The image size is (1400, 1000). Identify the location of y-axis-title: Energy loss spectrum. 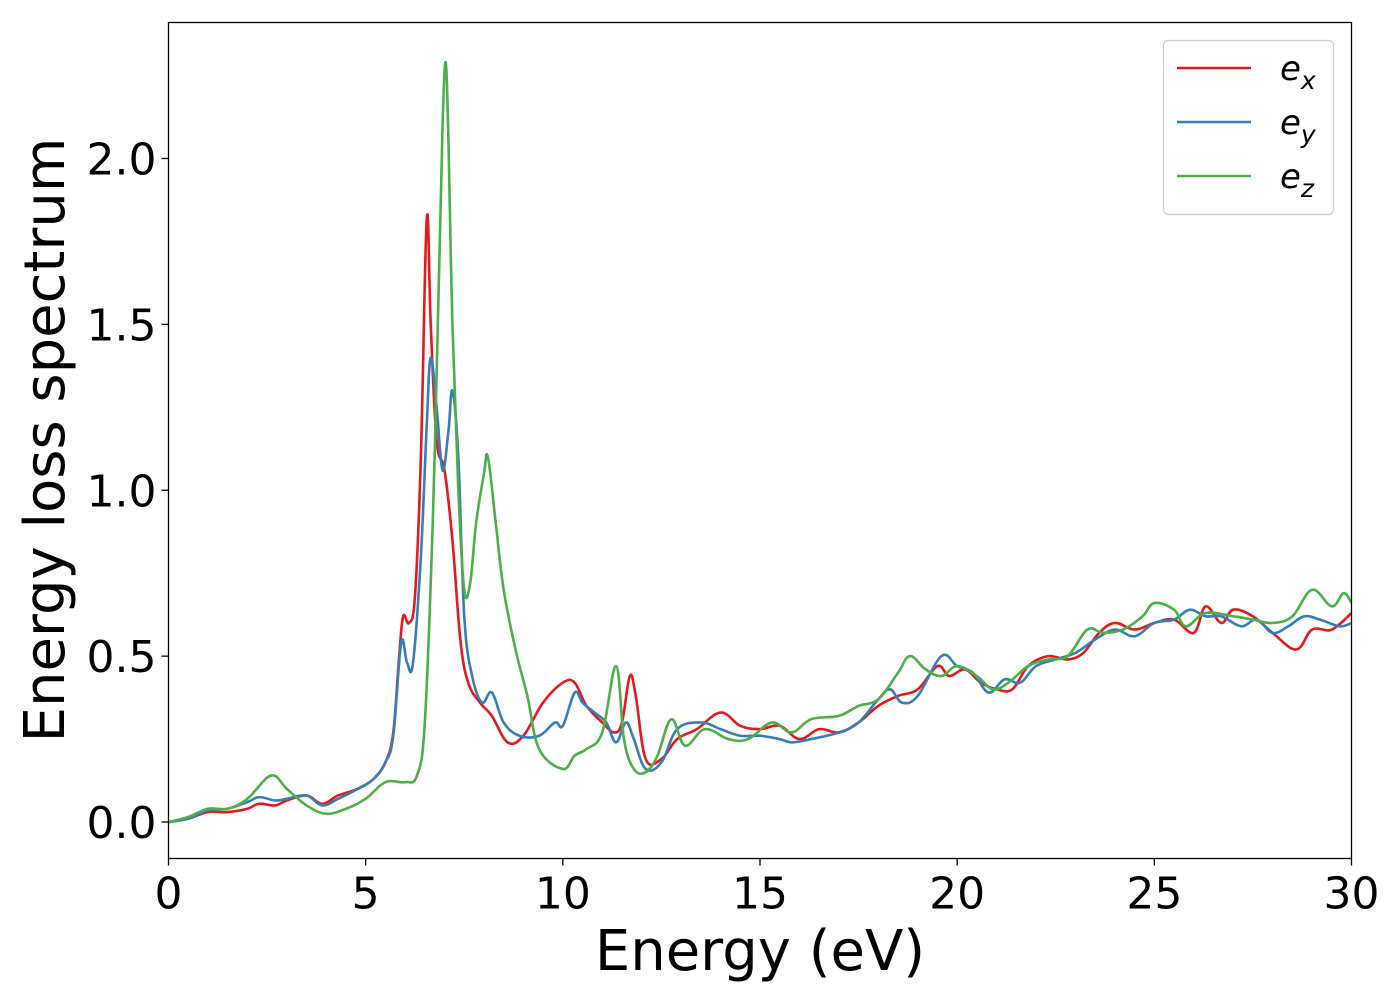
(45, 440).